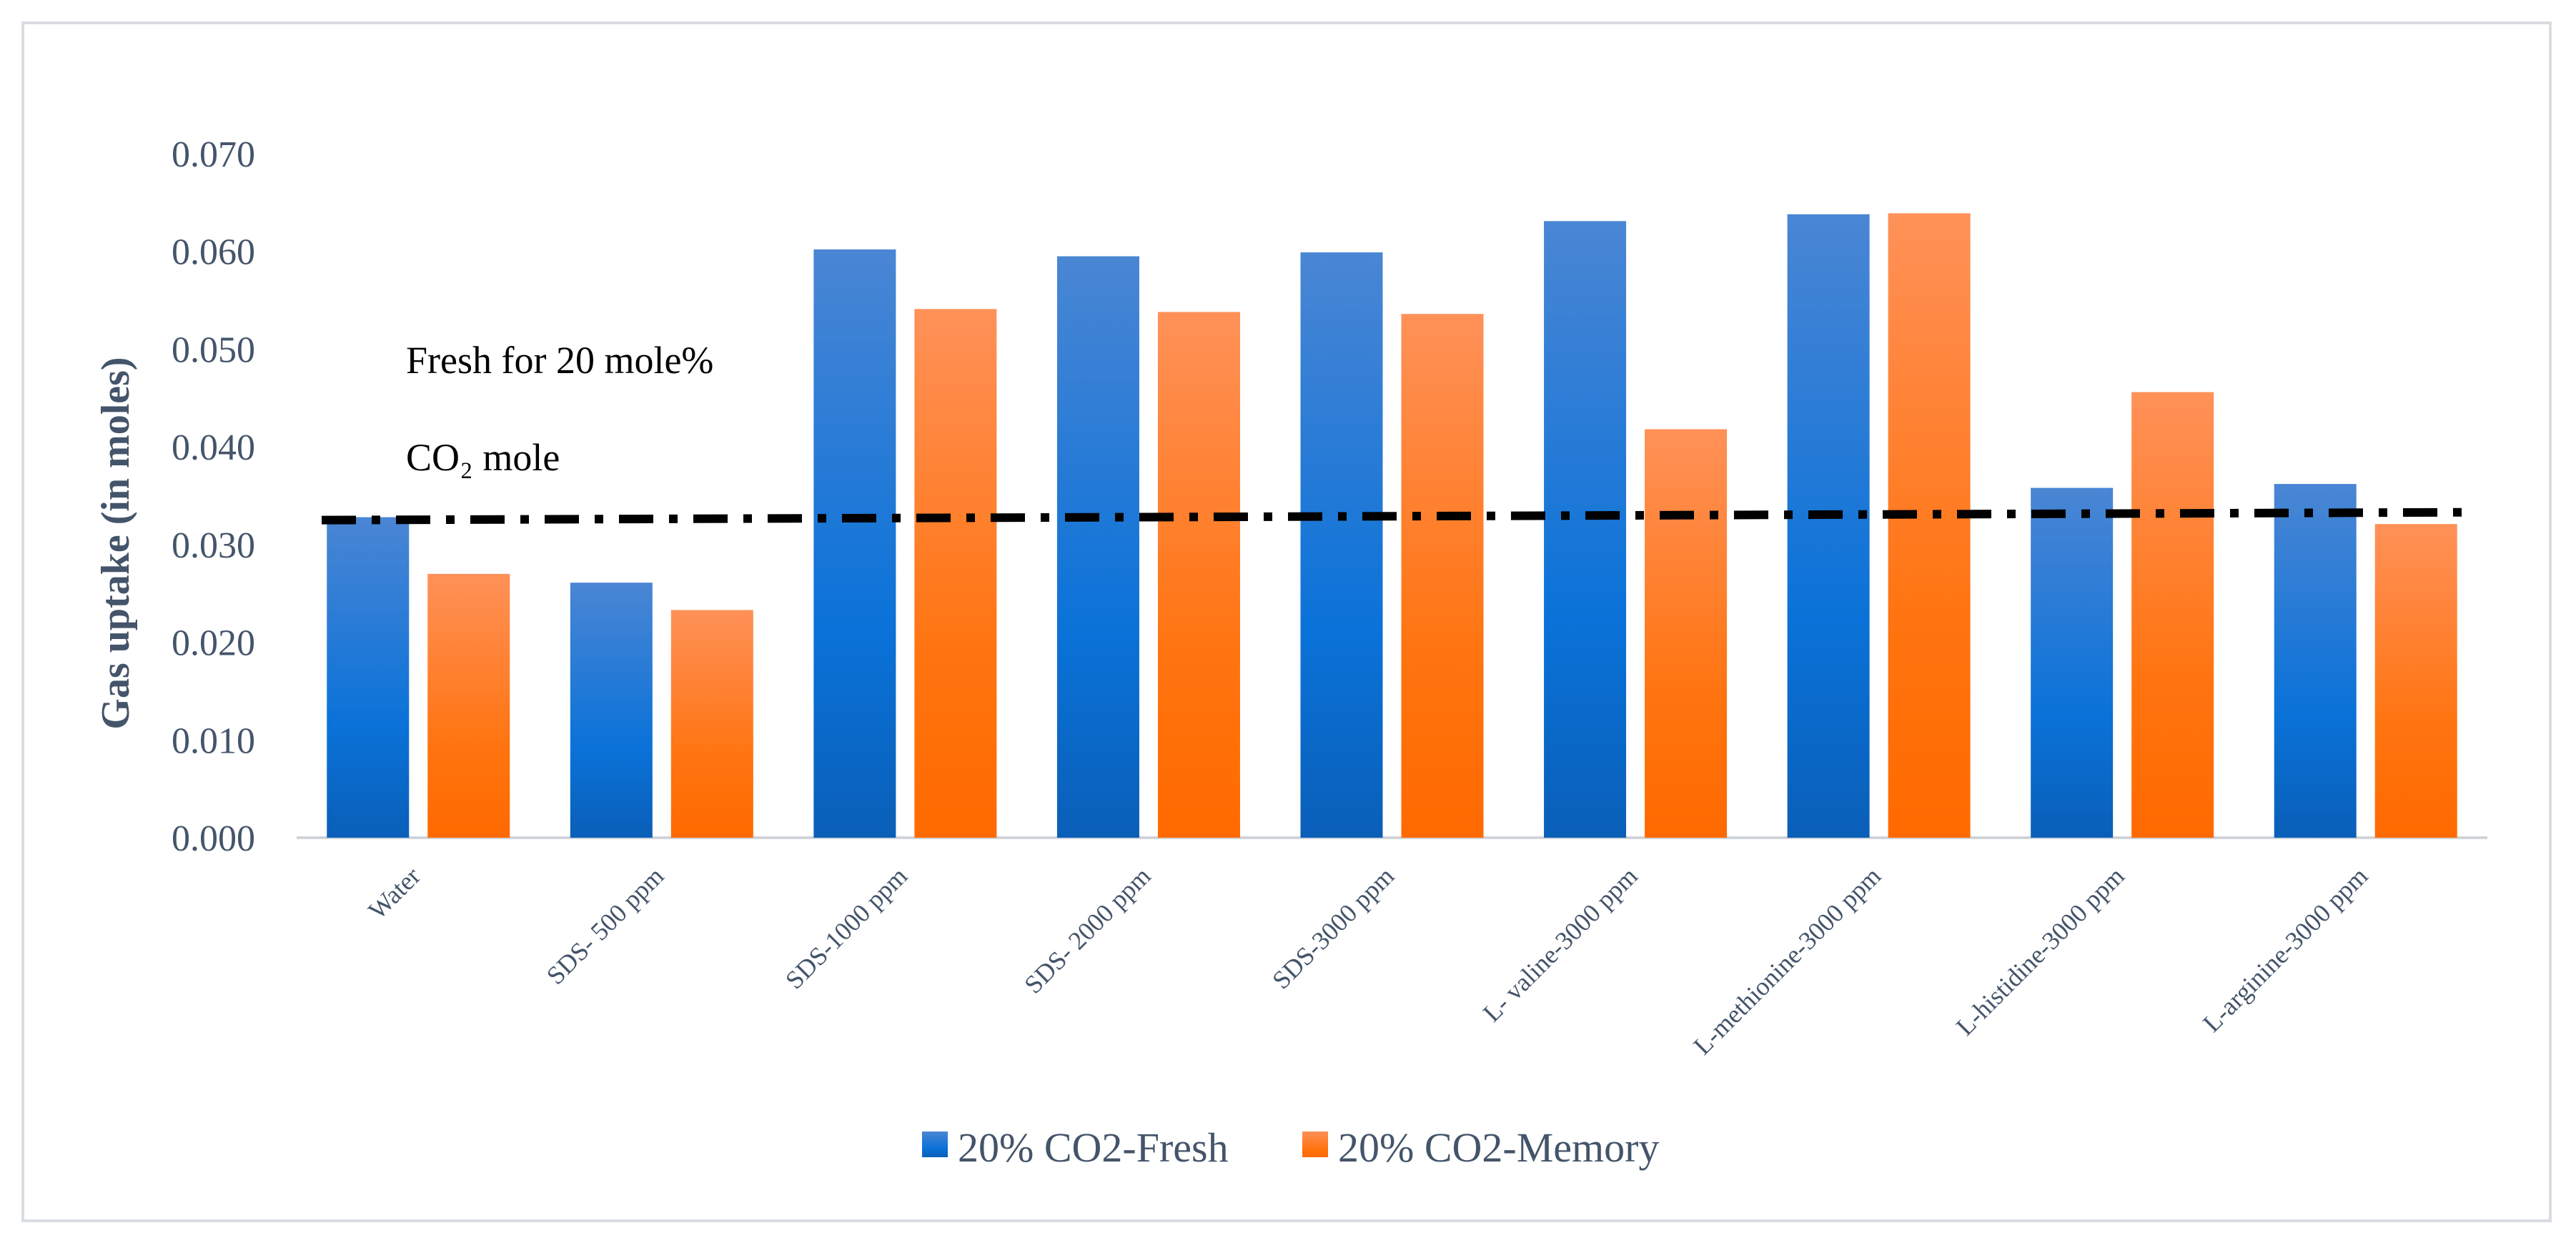 The height and width of the screenshot is (1248, 2576). Describe the element at coordinates (1394, 516) in the screenshot. I see `reference-line` at that location.